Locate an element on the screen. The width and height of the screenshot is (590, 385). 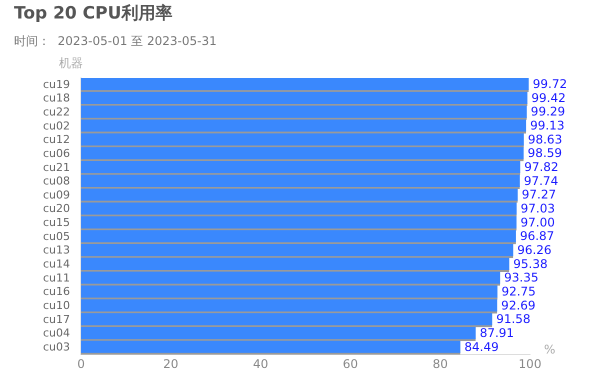
y-tick-label: cu15 is located at coordinates (56, 223).